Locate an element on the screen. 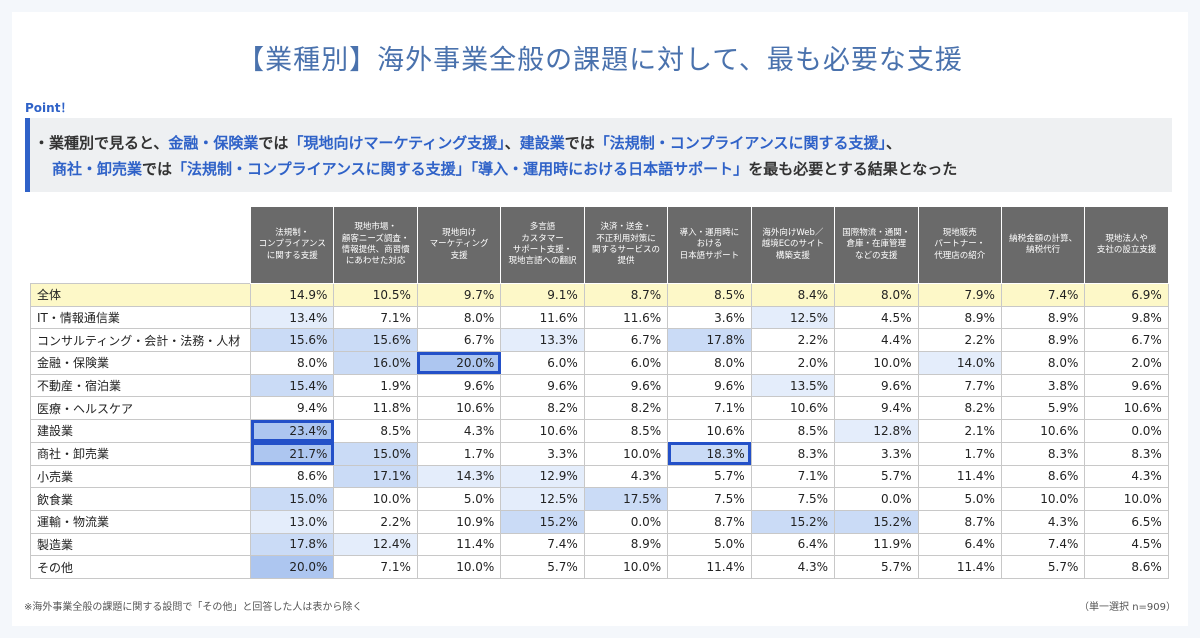  cell: 1.7% is located at coordinates (459, 453).